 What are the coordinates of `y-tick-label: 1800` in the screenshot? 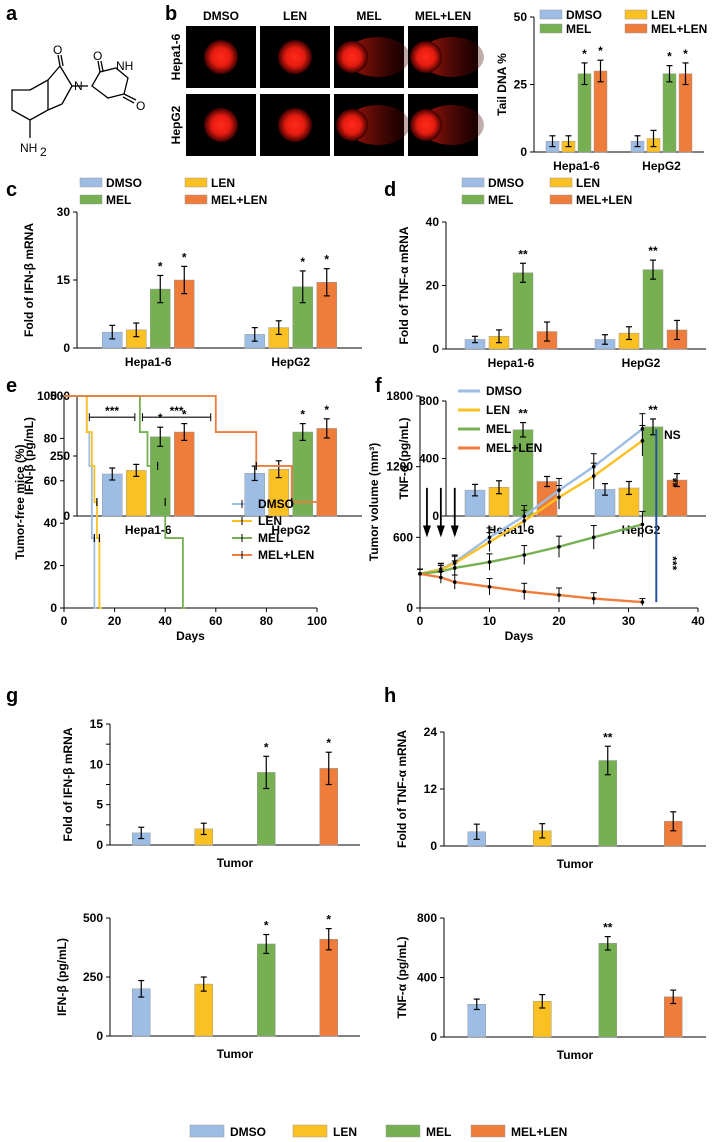 It's located at (399, 396).